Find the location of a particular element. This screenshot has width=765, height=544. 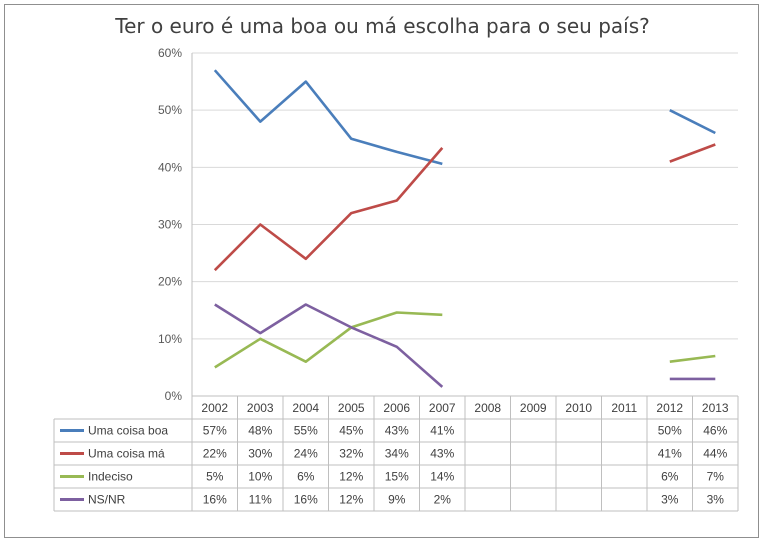

legend-label: Uma coisa boa is located at coordinates (128, 431).